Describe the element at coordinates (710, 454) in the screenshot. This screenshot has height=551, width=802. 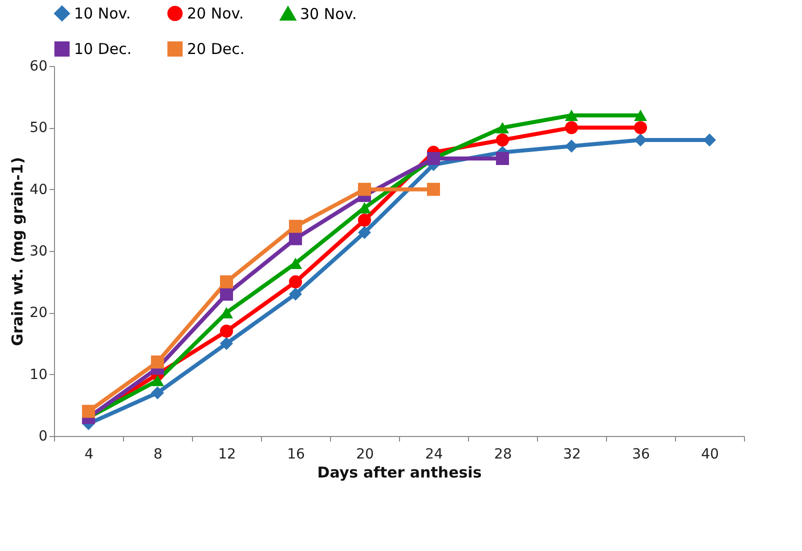
I see `x-tick-label: 40` at that location.